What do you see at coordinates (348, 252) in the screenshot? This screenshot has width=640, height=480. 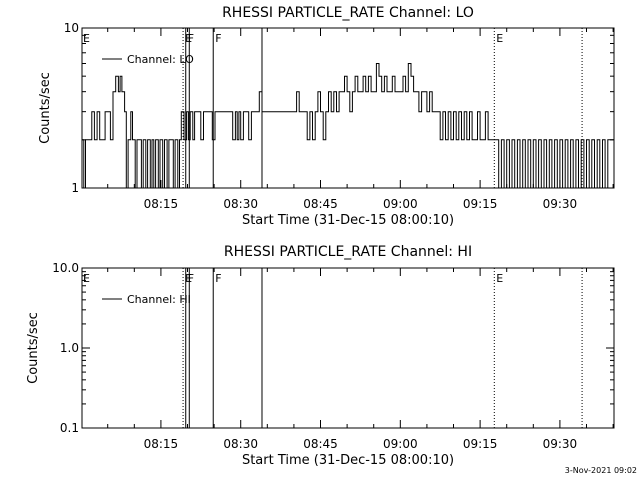 I see `chart-title: RHESSI PARTICLE_RATE Channel: HI` at bounding box center [348, 252].